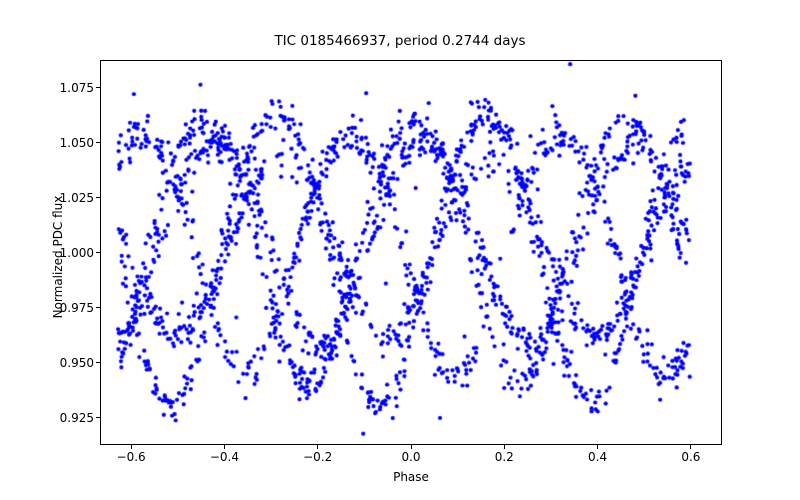  I want to click on y-tick-label: 0.925, so click(76, 417).